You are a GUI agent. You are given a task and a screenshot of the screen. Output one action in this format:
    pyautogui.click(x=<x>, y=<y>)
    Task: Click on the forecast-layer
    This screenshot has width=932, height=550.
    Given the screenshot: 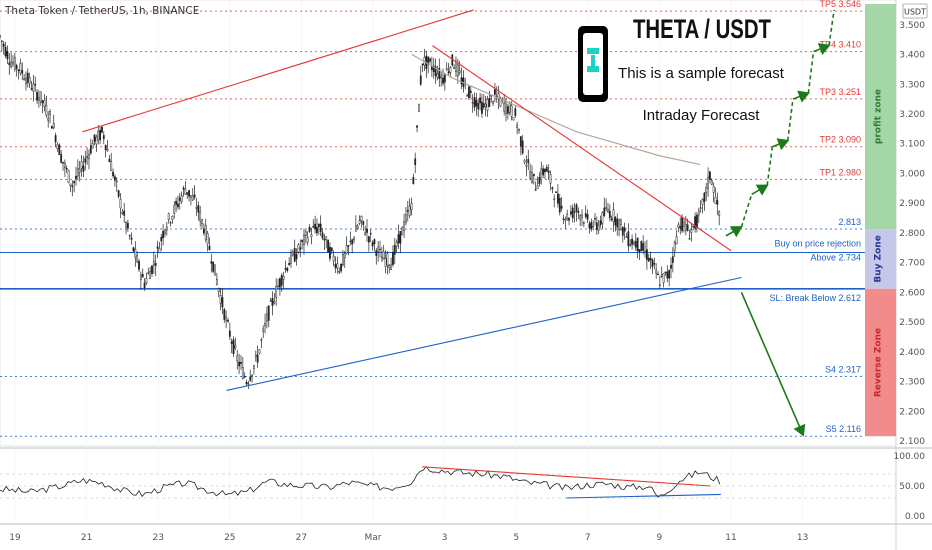 What is the action you would take?
    pyautogui.click(x=780, y=223)
    